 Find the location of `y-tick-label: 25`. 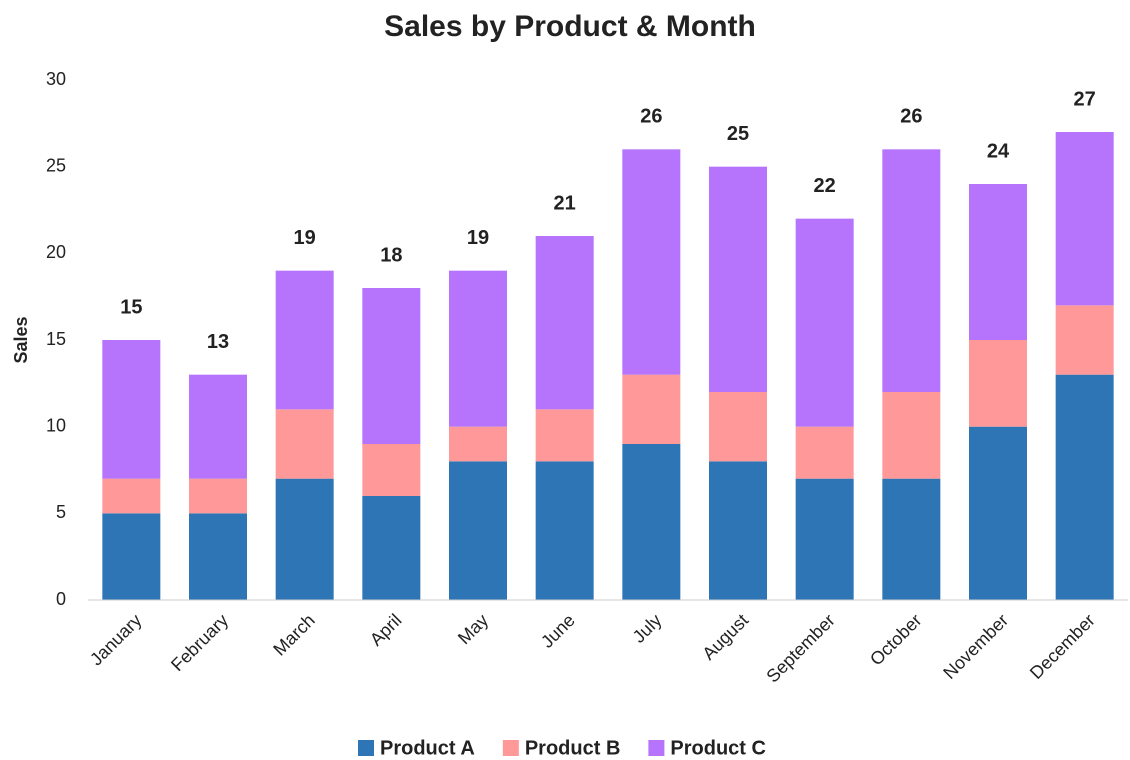

y-tick-label: 25 is located at coordinates (56, 165).